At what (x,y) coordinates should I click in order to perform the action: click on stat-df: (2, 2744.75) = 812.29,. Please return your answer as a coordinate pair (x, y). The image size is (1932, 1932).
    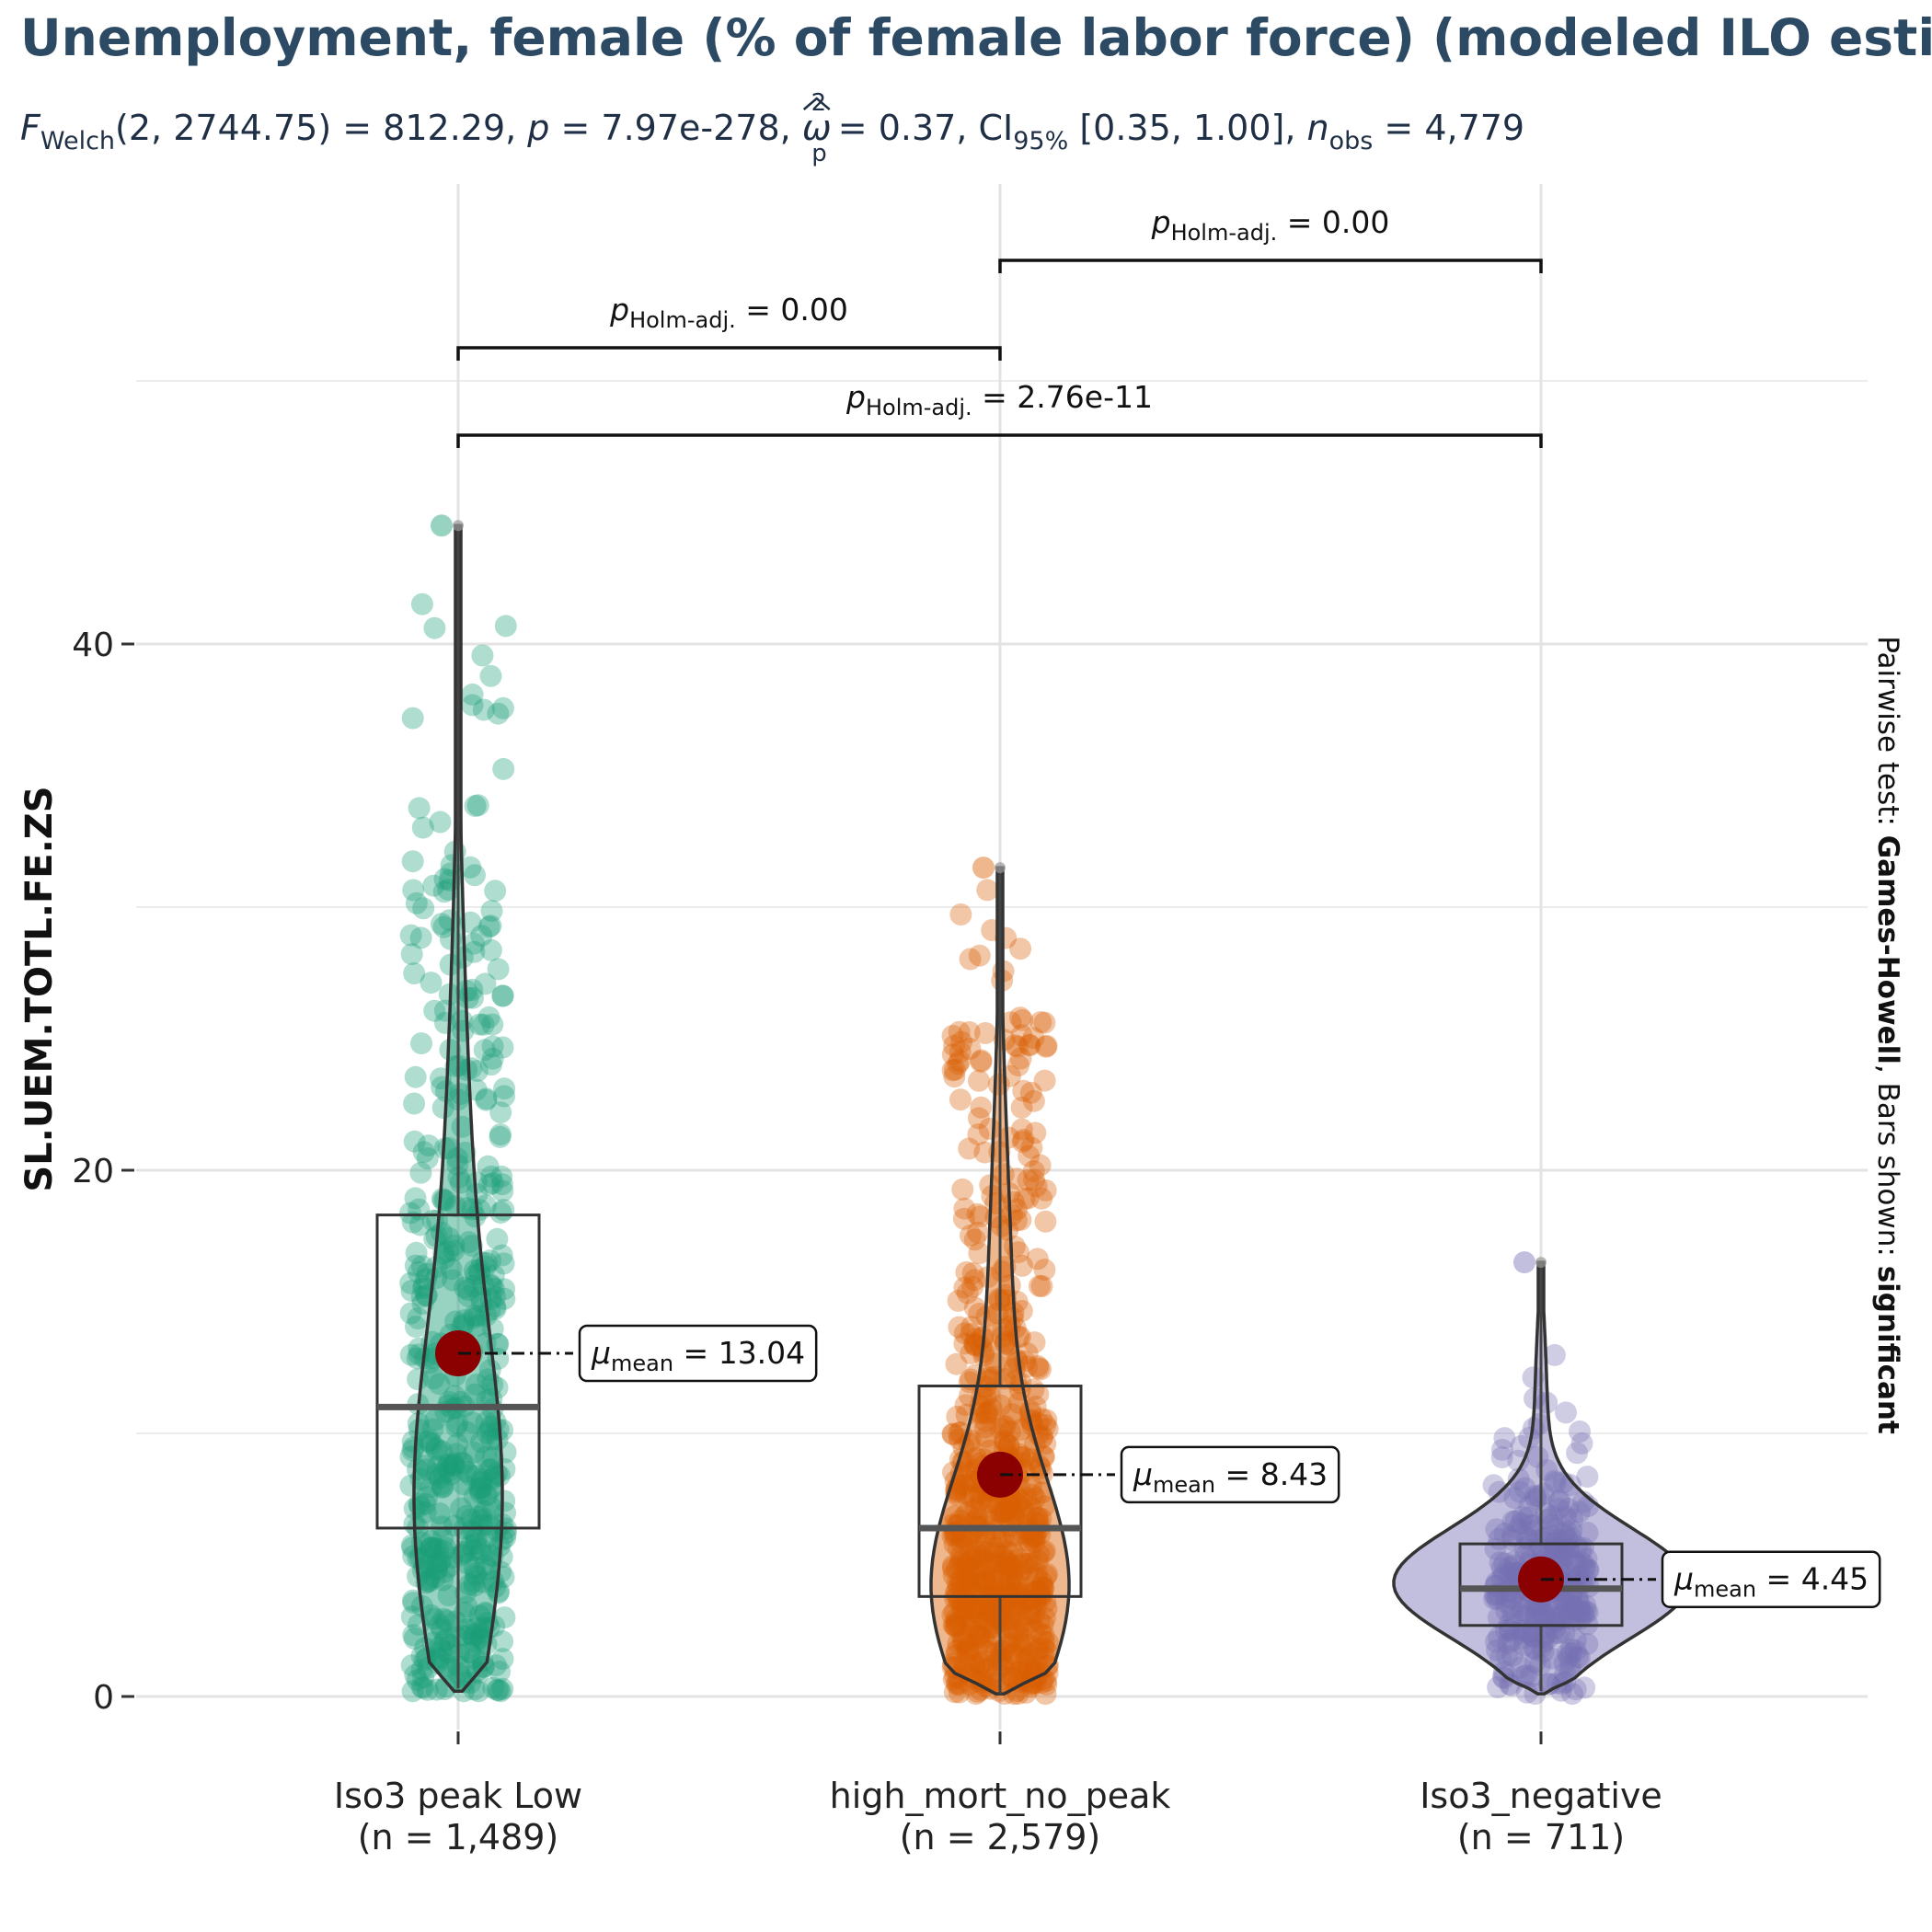
    Looking at the image, I should click on (321, 128).